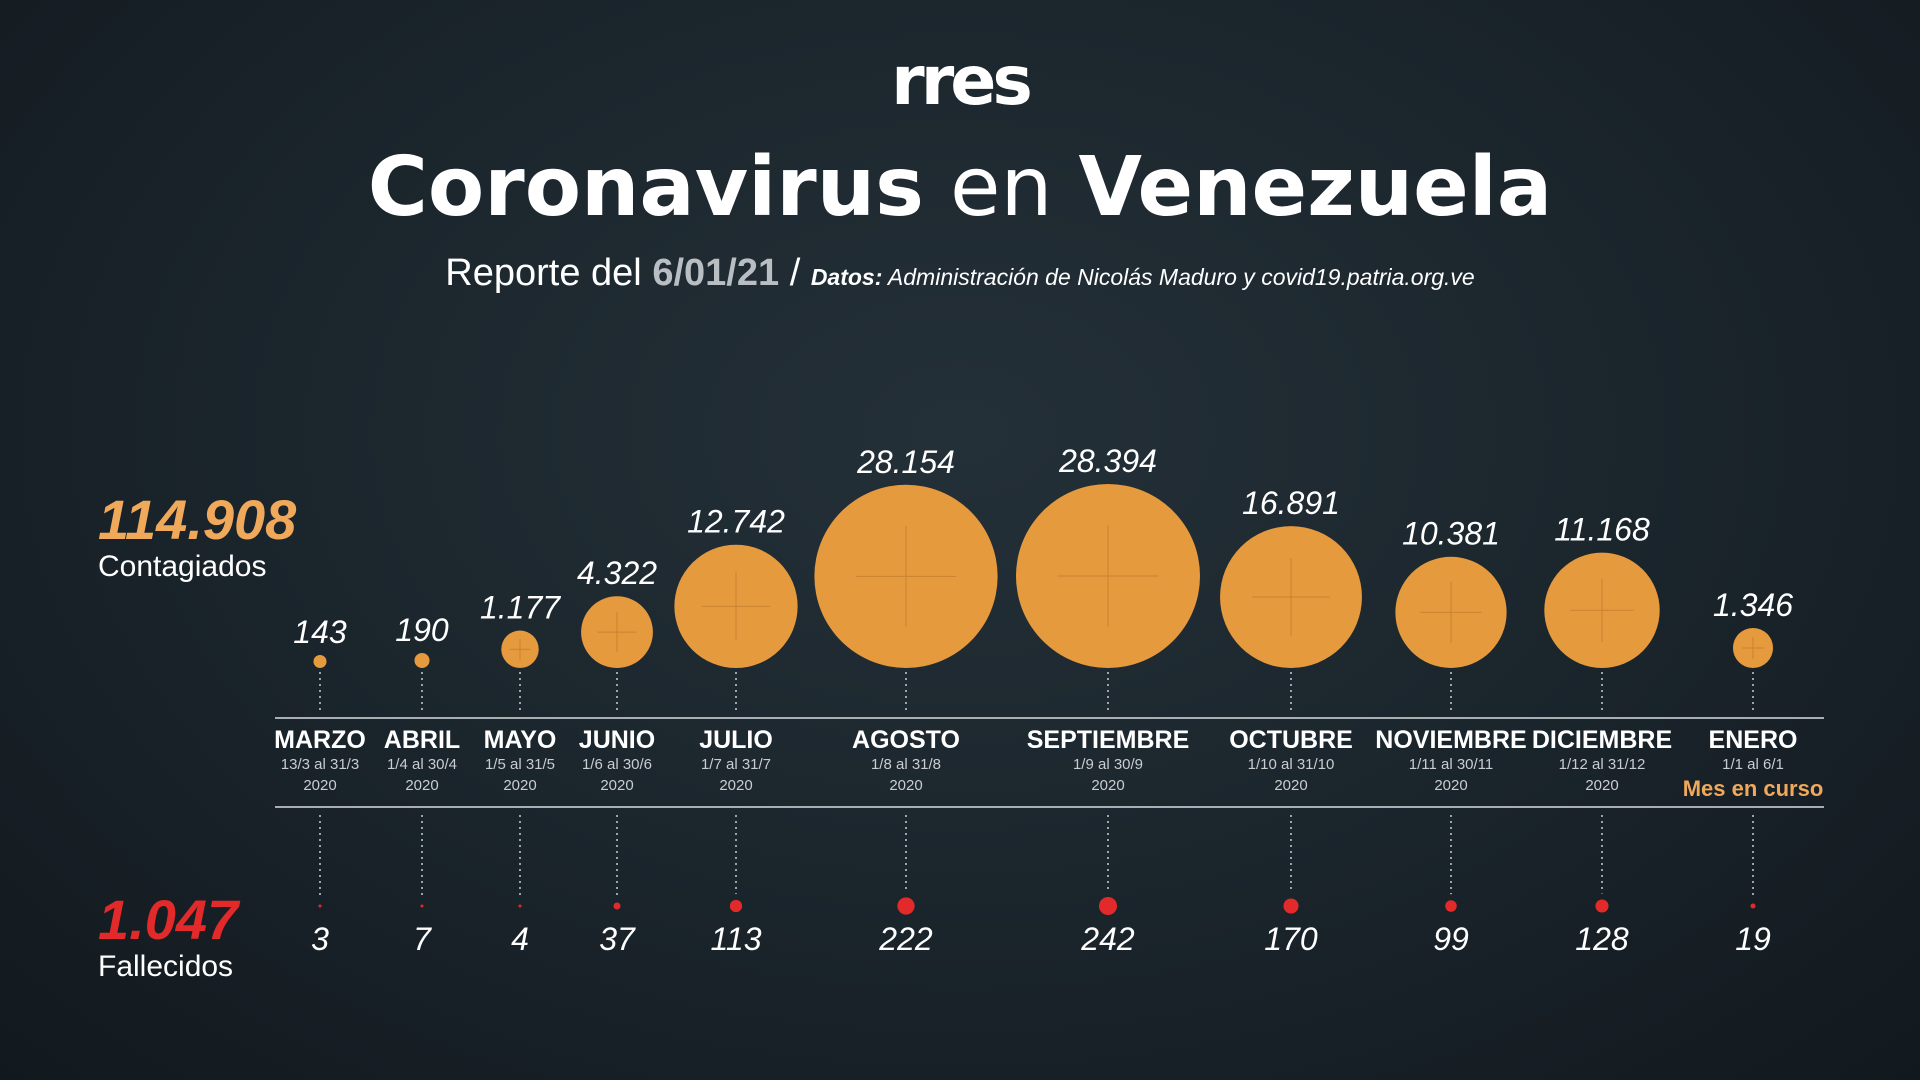 The image size is (1920, 1080). Describe the element at coordinates (520, 764) in the screenshot. I see `month-range: 1/5 al 31/5` at that location.